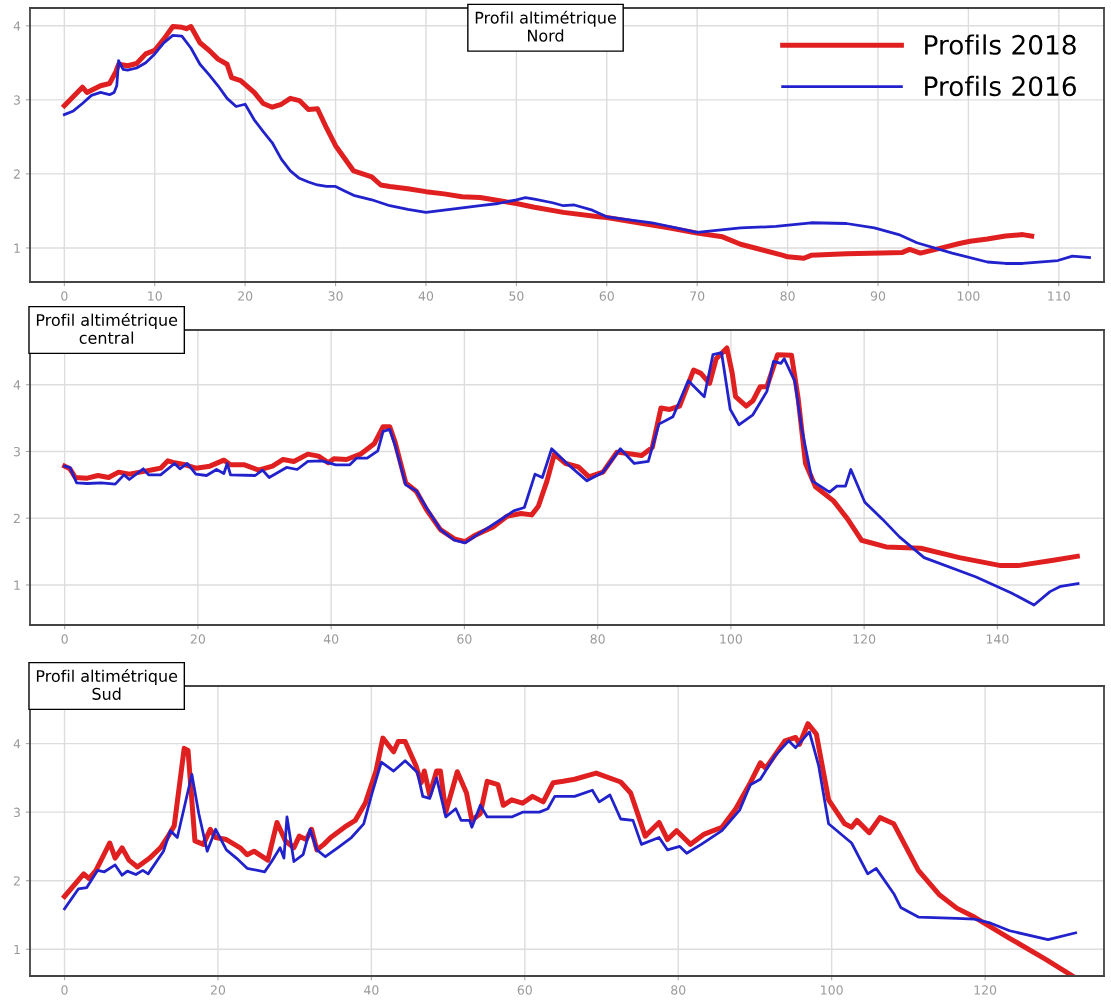 The height and width of the screenshot is (1001, 1111). Describe the element at coordinates (155, 296) in the screenshot. I see `x-tick-label: 10` at that location.